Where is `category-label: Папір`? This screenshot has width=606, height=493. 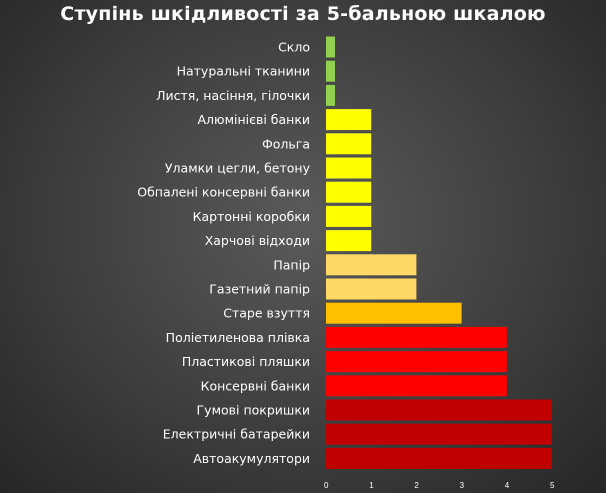
category-label: Папір is located at coordinates (291, 264).